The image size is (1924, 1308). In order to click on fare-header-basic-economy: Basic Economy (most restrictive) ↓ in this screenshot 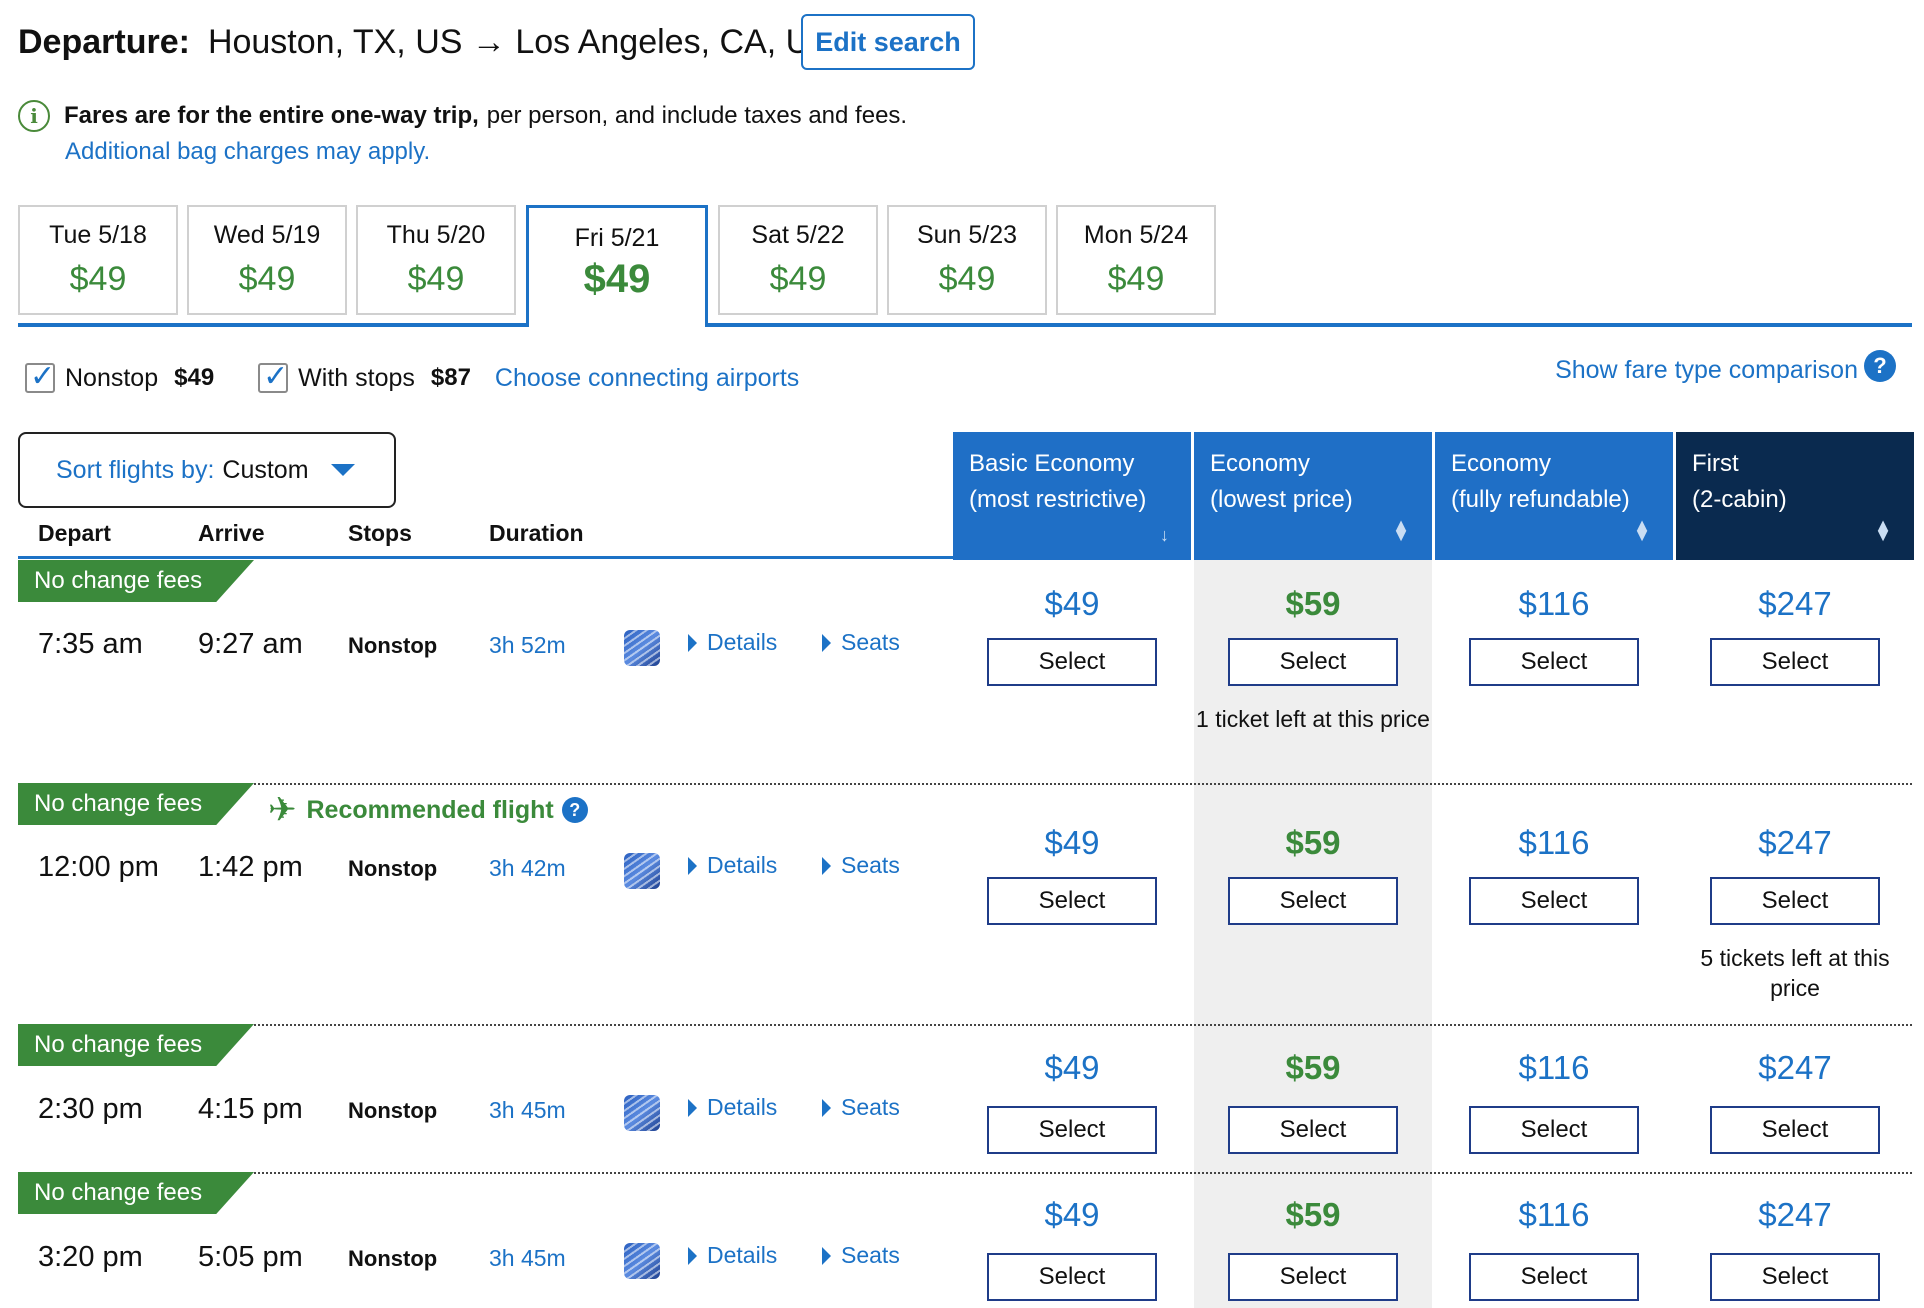, I will do `click(1072, 496)`.